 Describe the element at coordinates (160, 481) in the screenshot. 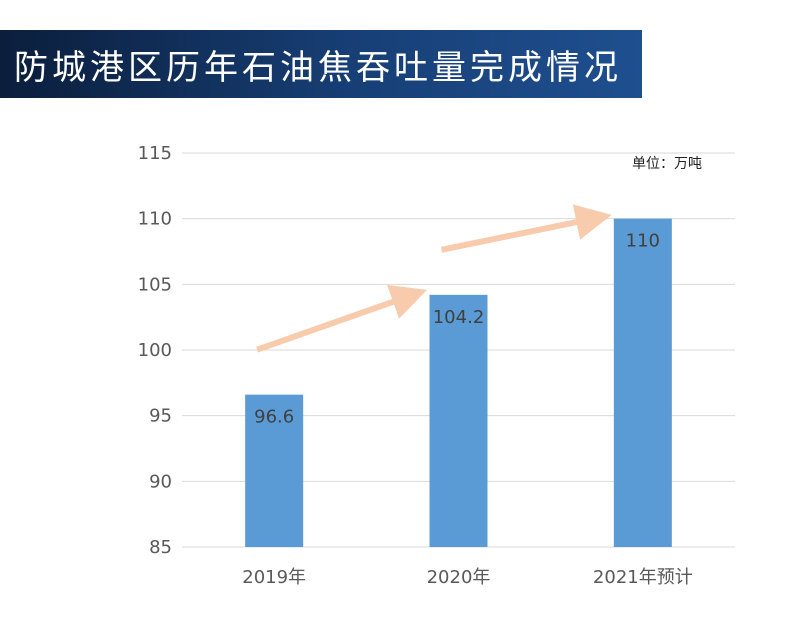

I see `y-tick-label: 90` at that location.